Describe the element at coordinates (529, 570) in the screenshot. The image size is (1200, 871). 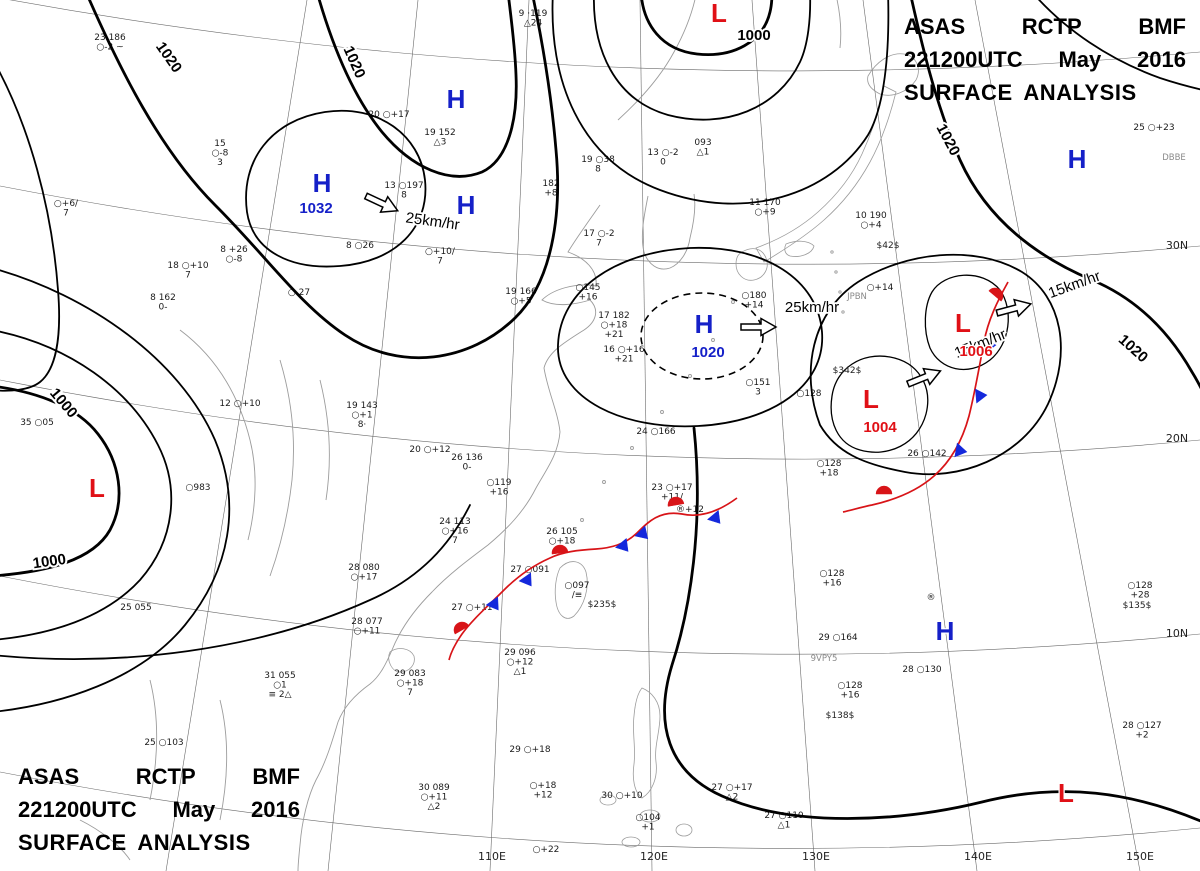
I see `station-plot: 27 ○091` at that location.